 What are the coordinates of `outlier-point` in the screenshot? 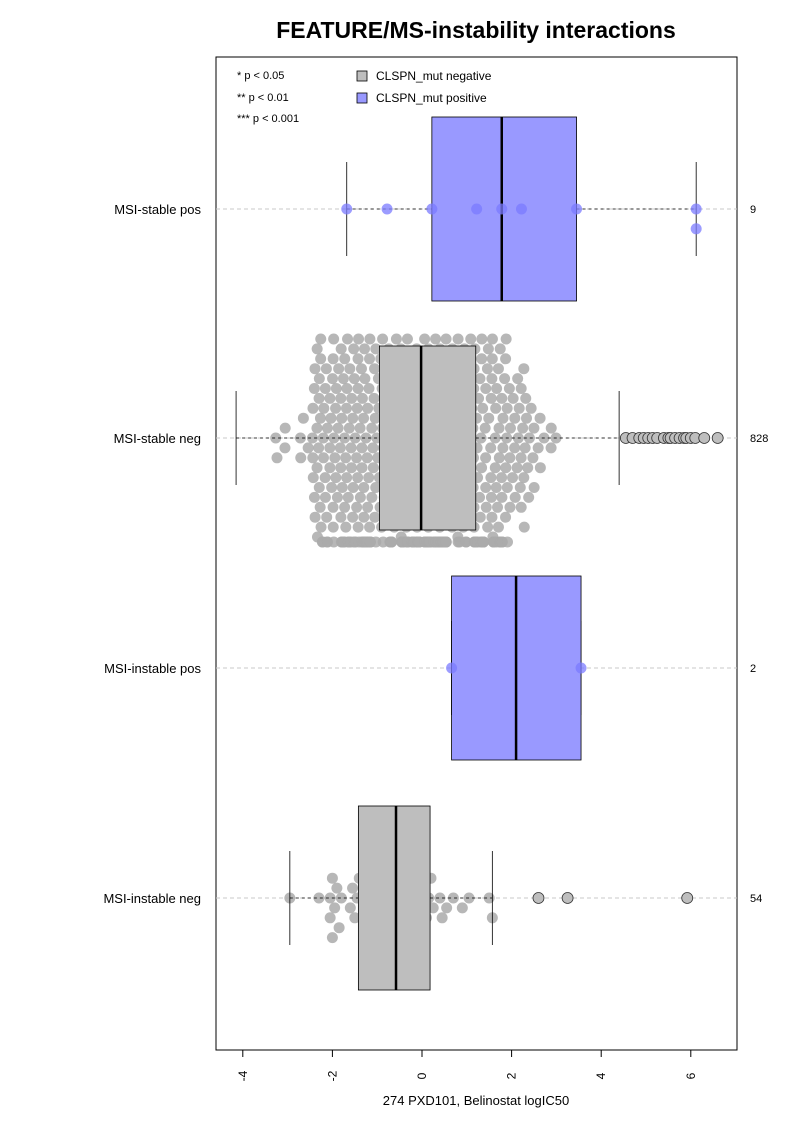 It's located at (704, 438).